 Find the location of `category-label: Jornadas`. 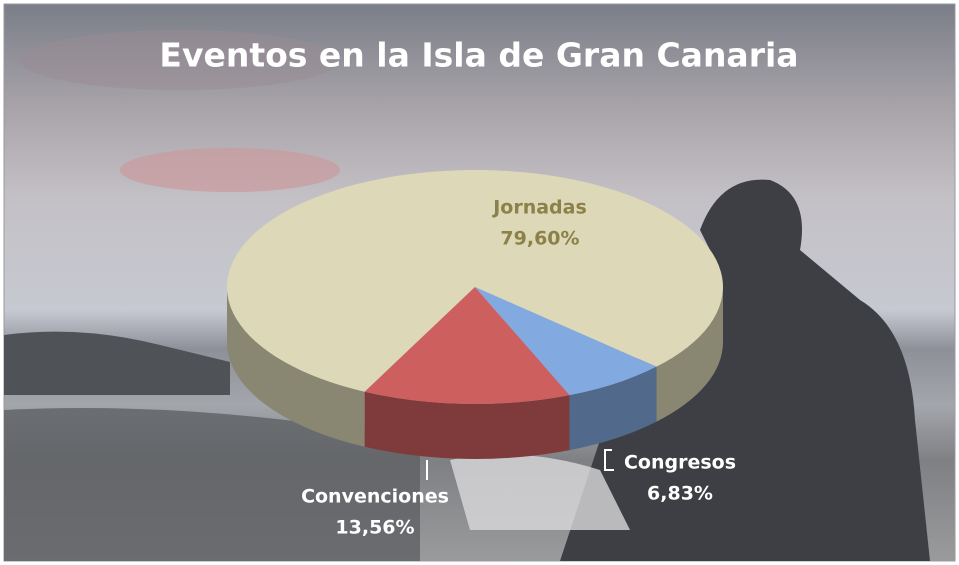

category-label: Jornadas is located at coordinates (539, 208).